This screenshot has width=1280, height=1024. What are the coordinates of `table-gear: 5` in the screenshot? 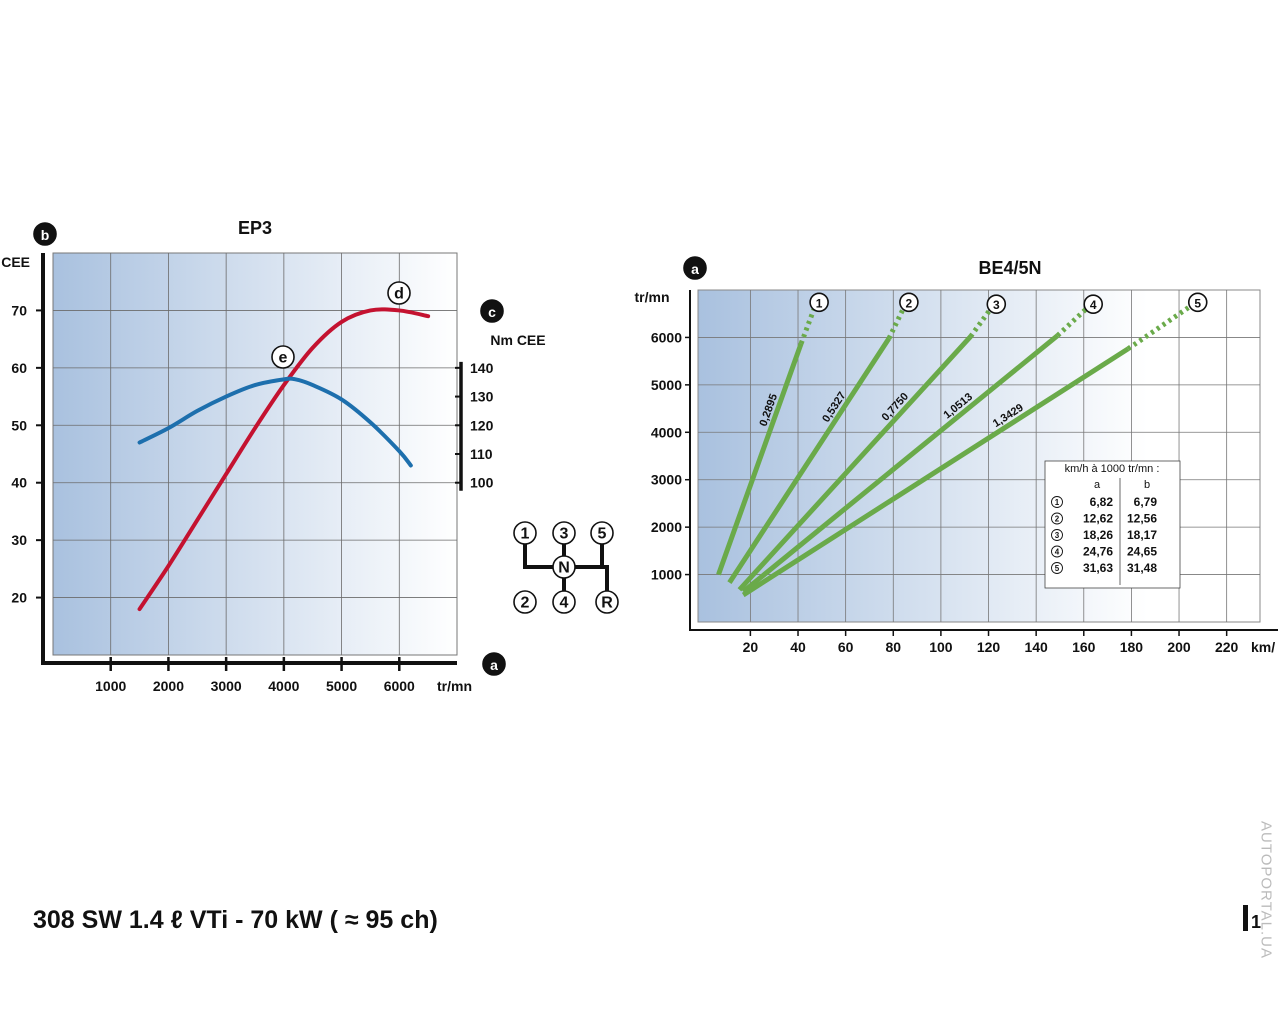 It's located at (1057, 568).